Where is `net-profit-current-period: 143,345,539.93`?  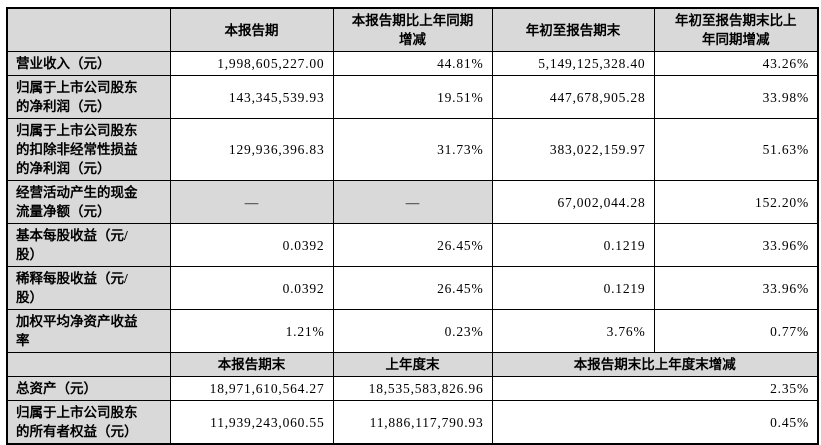
net-profit-current-period: 143,345,539.93 is located at coordinates (251, 97).